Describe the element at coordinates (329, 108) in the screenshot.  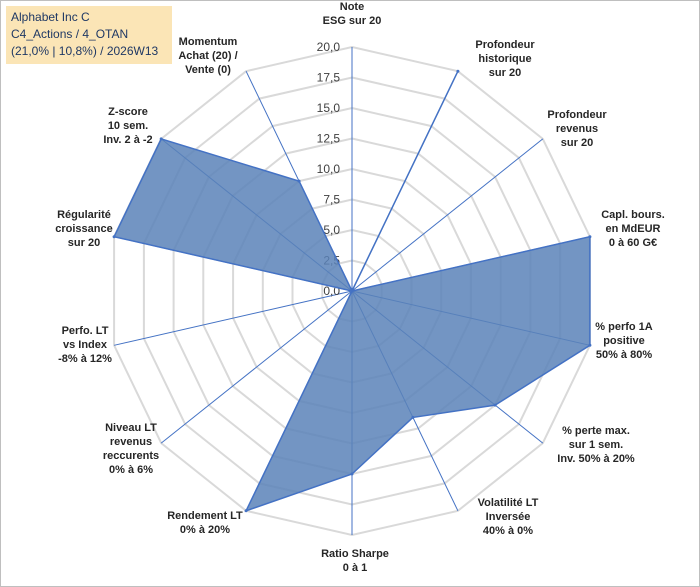
I see `tick-label: 15,0` at that location.